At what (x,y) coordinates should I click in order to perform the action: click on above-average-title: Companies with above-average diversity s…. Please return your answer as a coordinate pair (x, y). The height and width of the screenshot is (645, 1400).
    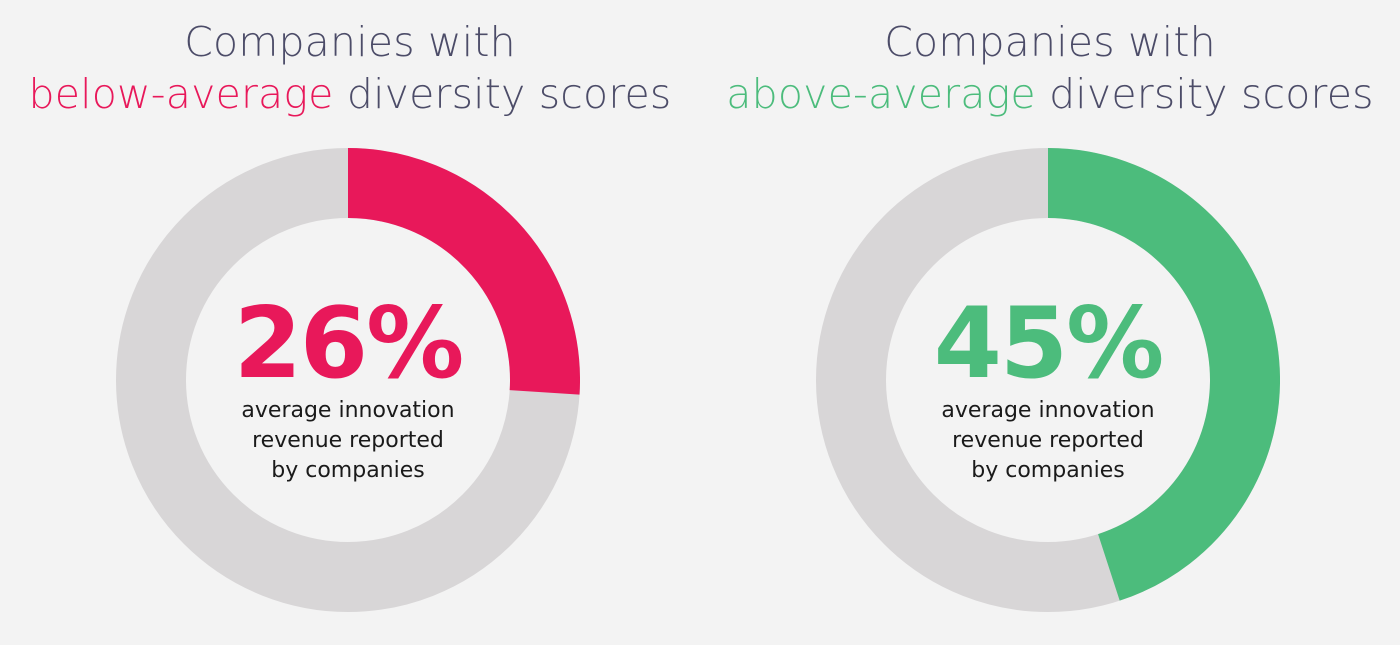
    Looking at the image, I should click on (1050, 68).